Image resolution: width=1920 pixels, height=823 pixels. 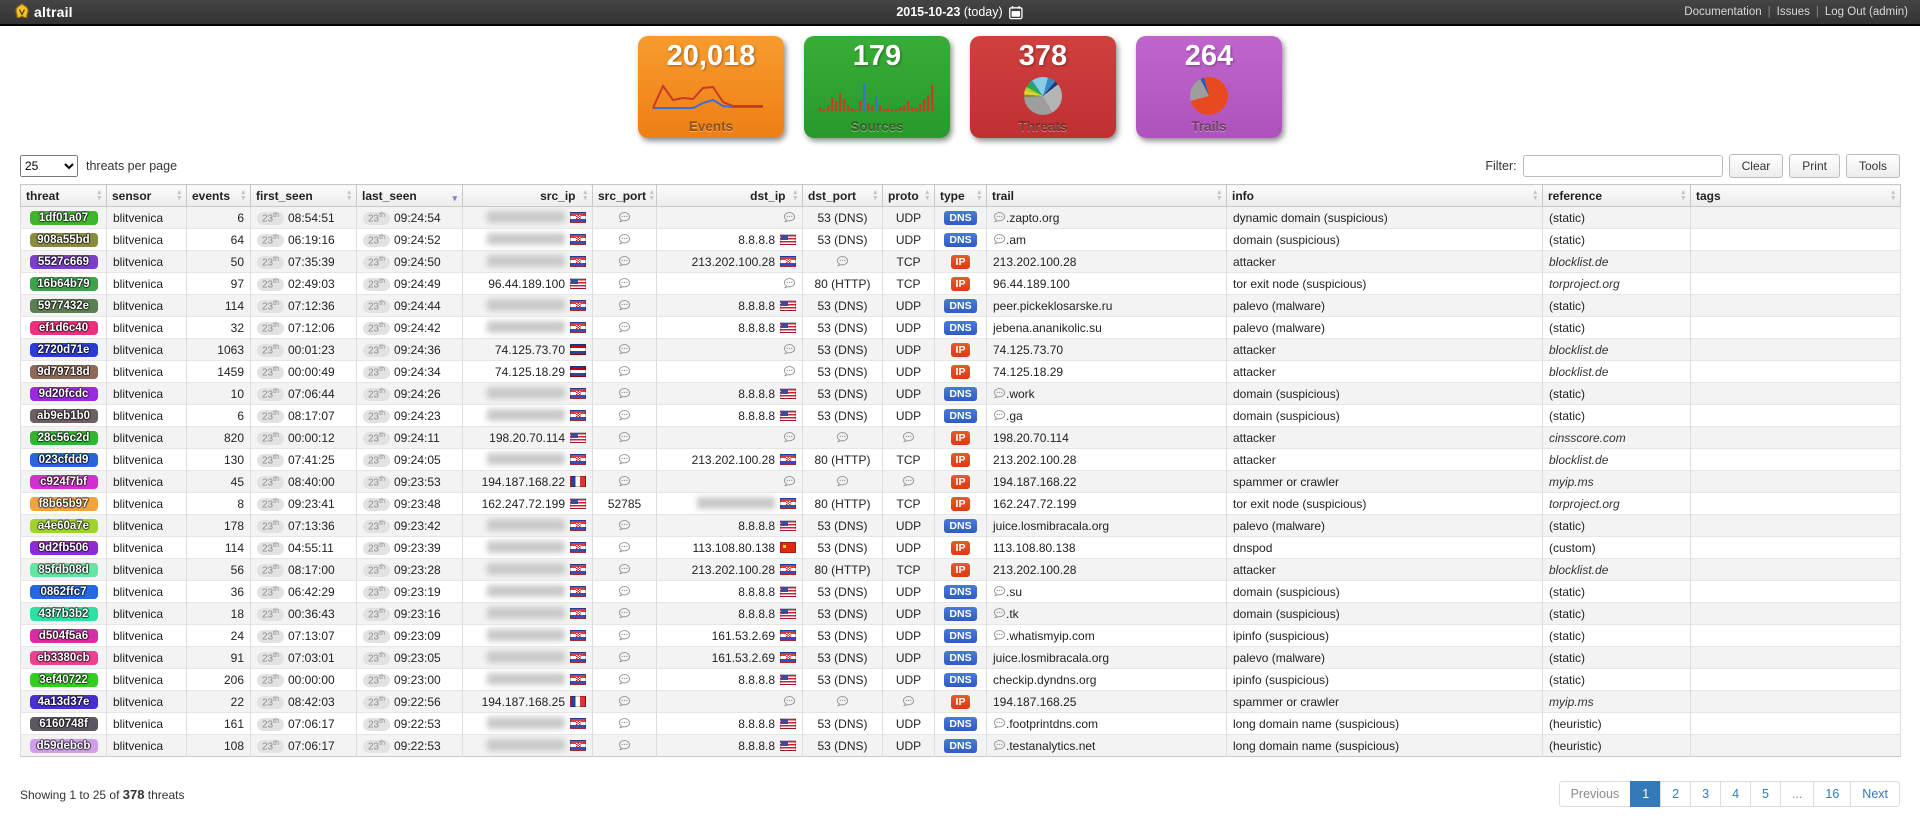 I want to click on column-header-src_port: src_port ▴ ▾, so click(x=624, y=195).